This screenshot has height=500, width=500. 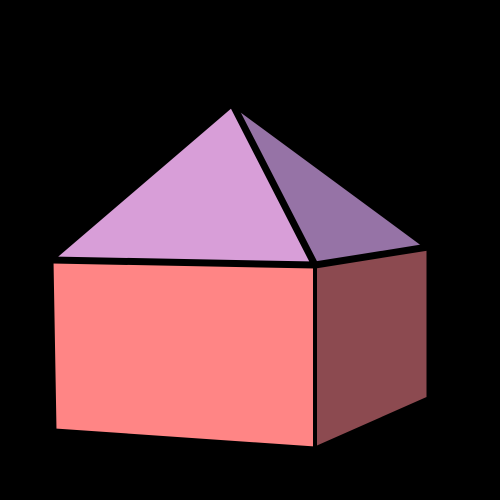 What do you see at coordinates (371, 348) in the screenshot?
I see `cube-side-face` at bounding box center [371, 348].